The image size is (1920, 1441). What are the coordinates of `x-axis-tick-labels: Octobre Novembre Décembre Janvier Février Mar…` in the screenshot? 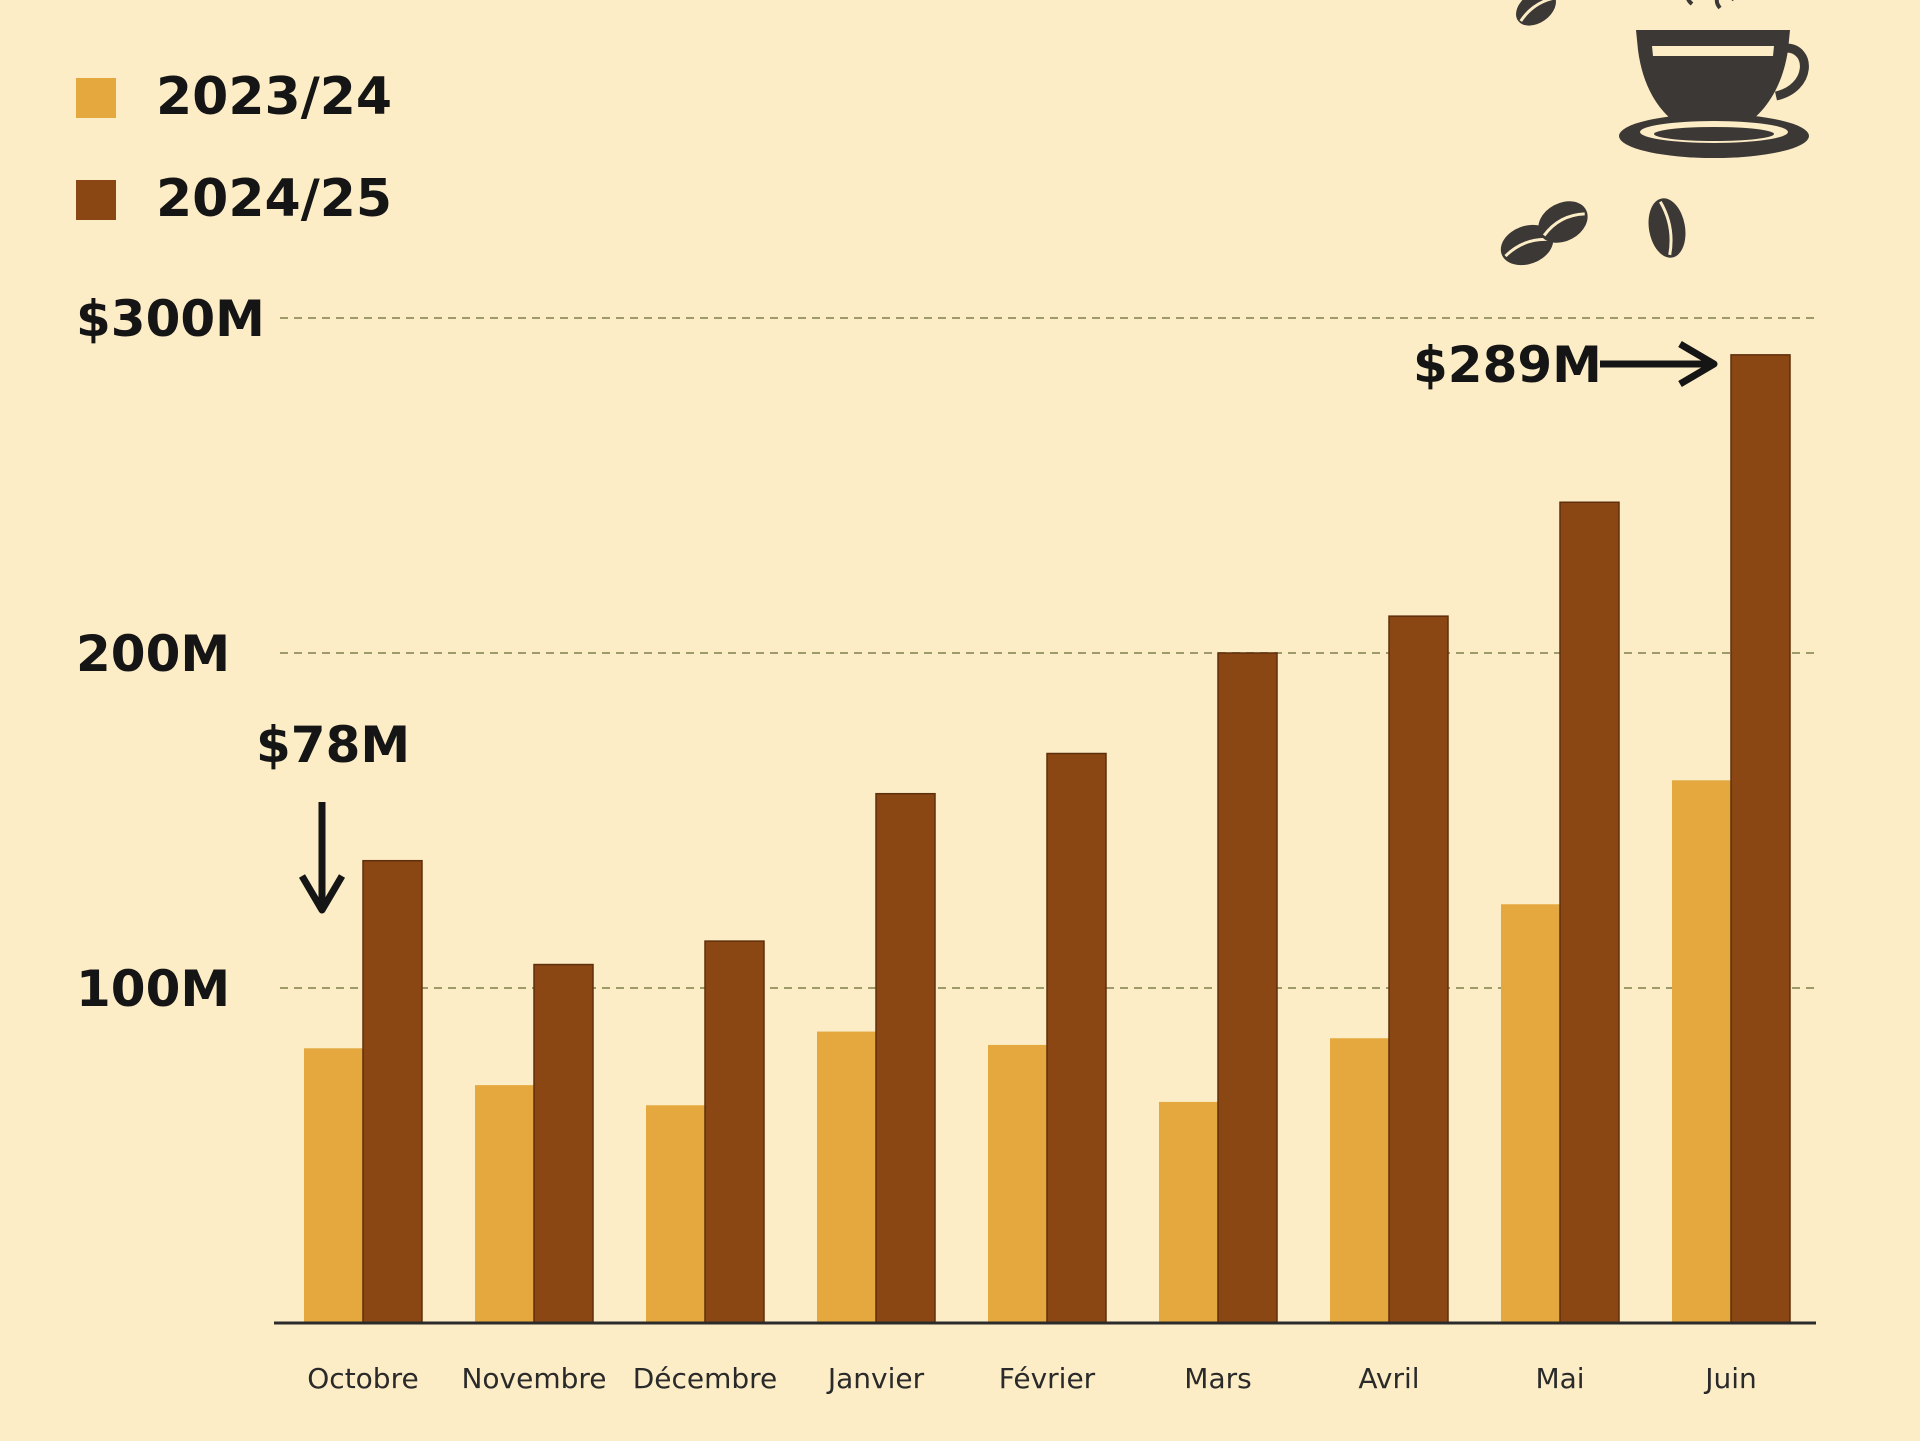 It's located at (1031, 1378).